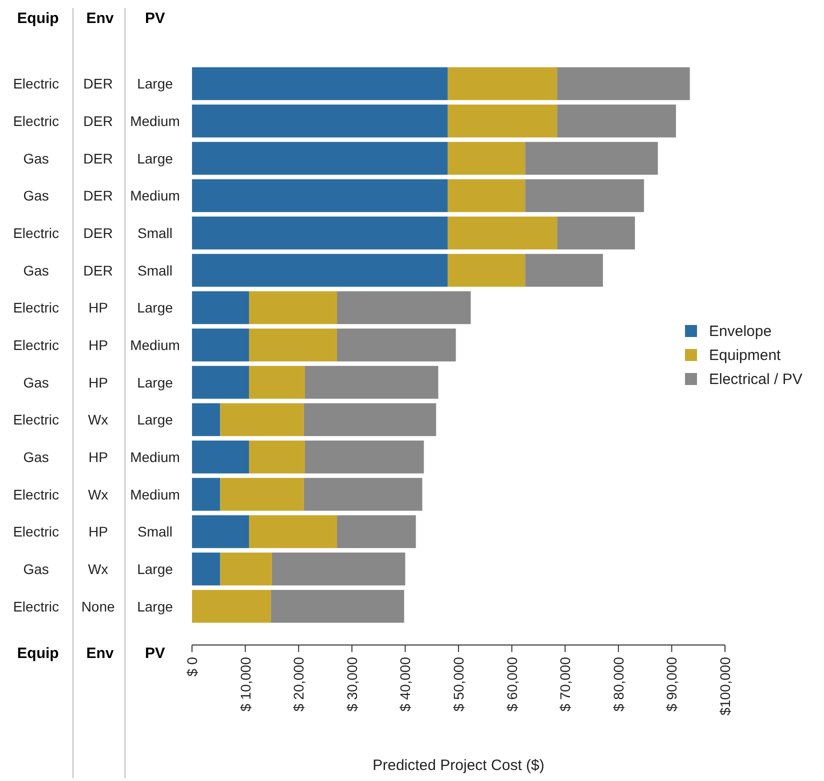  I want to click on category-label: Electric DER Small, so click(93, 233).